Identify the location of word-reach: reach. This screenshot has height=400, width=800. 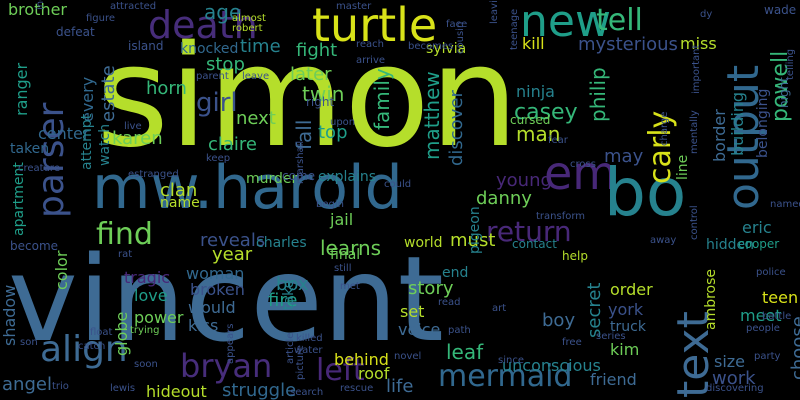
(370, 44).